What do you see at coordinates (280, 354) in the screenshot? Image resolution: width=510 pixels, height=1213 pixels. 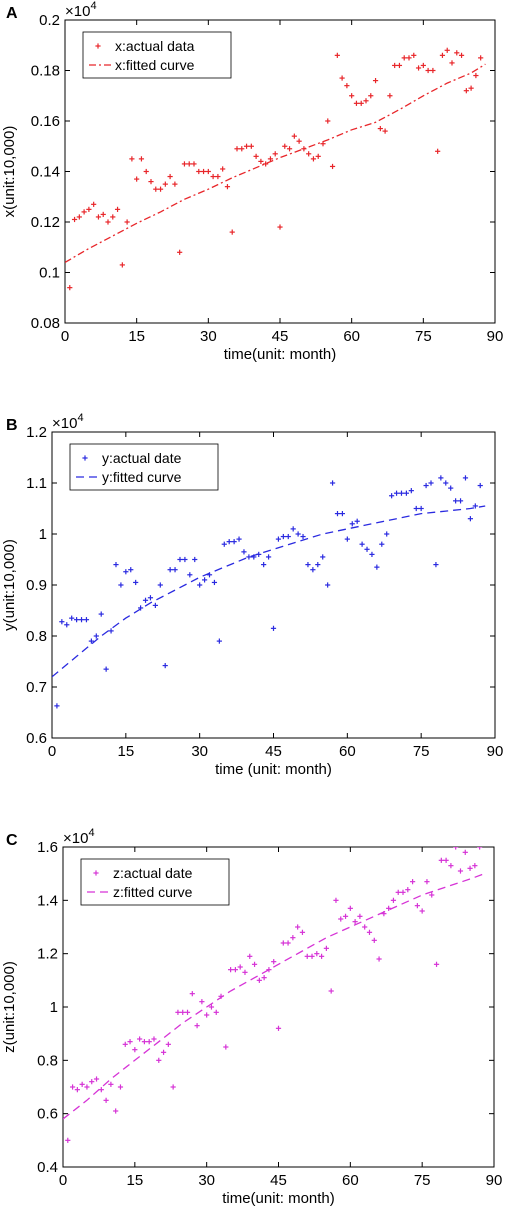 I see `x-axis-label: time(unit: month)` at bounding box center [280, 354].